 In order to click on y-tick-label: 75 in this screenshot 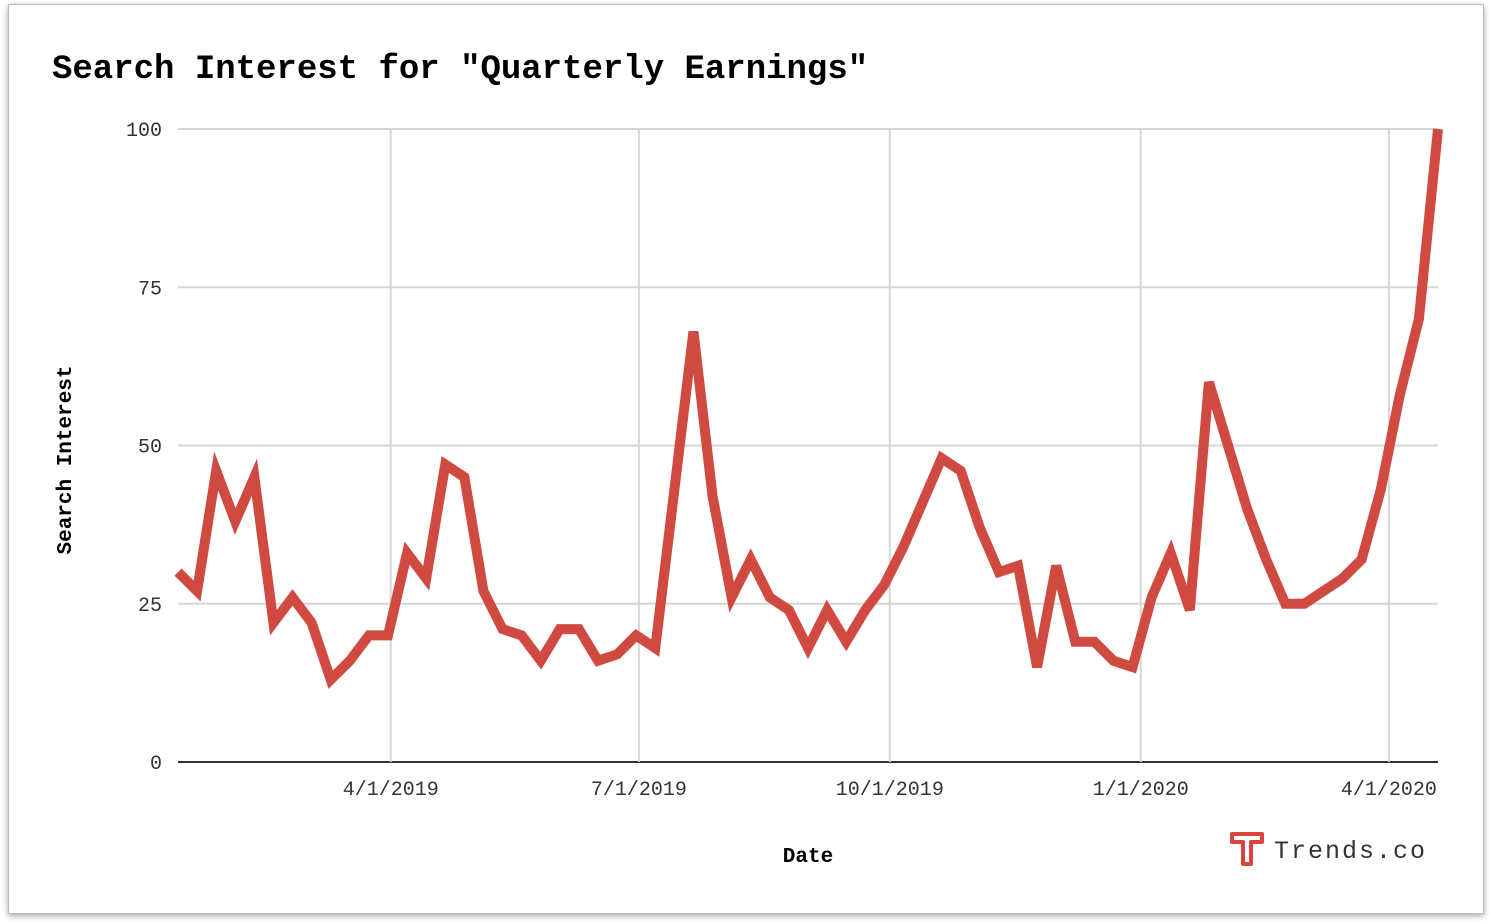, I will do `click(150, 289)`.